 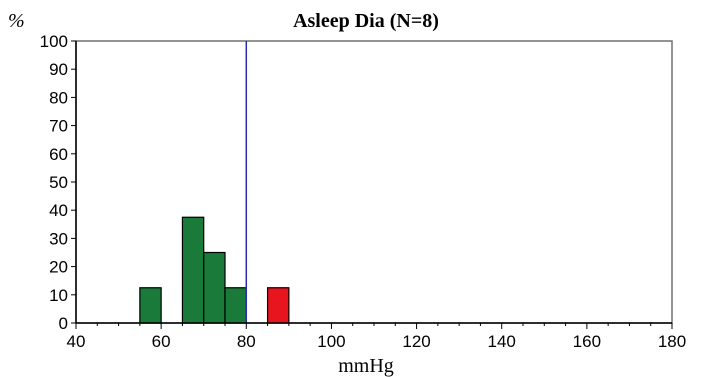 What do you see at coordinates (58, 182) in the screenshot?
I see `y-tick-label-50: 50` at bounding box center [58, 182].